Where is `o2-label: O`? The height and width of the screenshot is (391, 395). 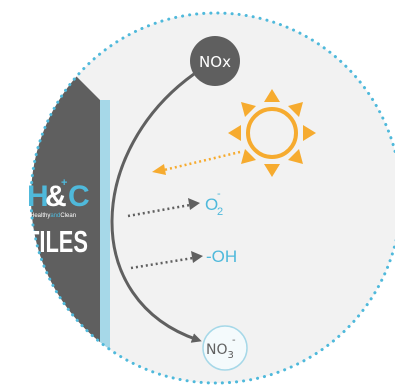
o2-label: O is located at coordinates (211, 204).